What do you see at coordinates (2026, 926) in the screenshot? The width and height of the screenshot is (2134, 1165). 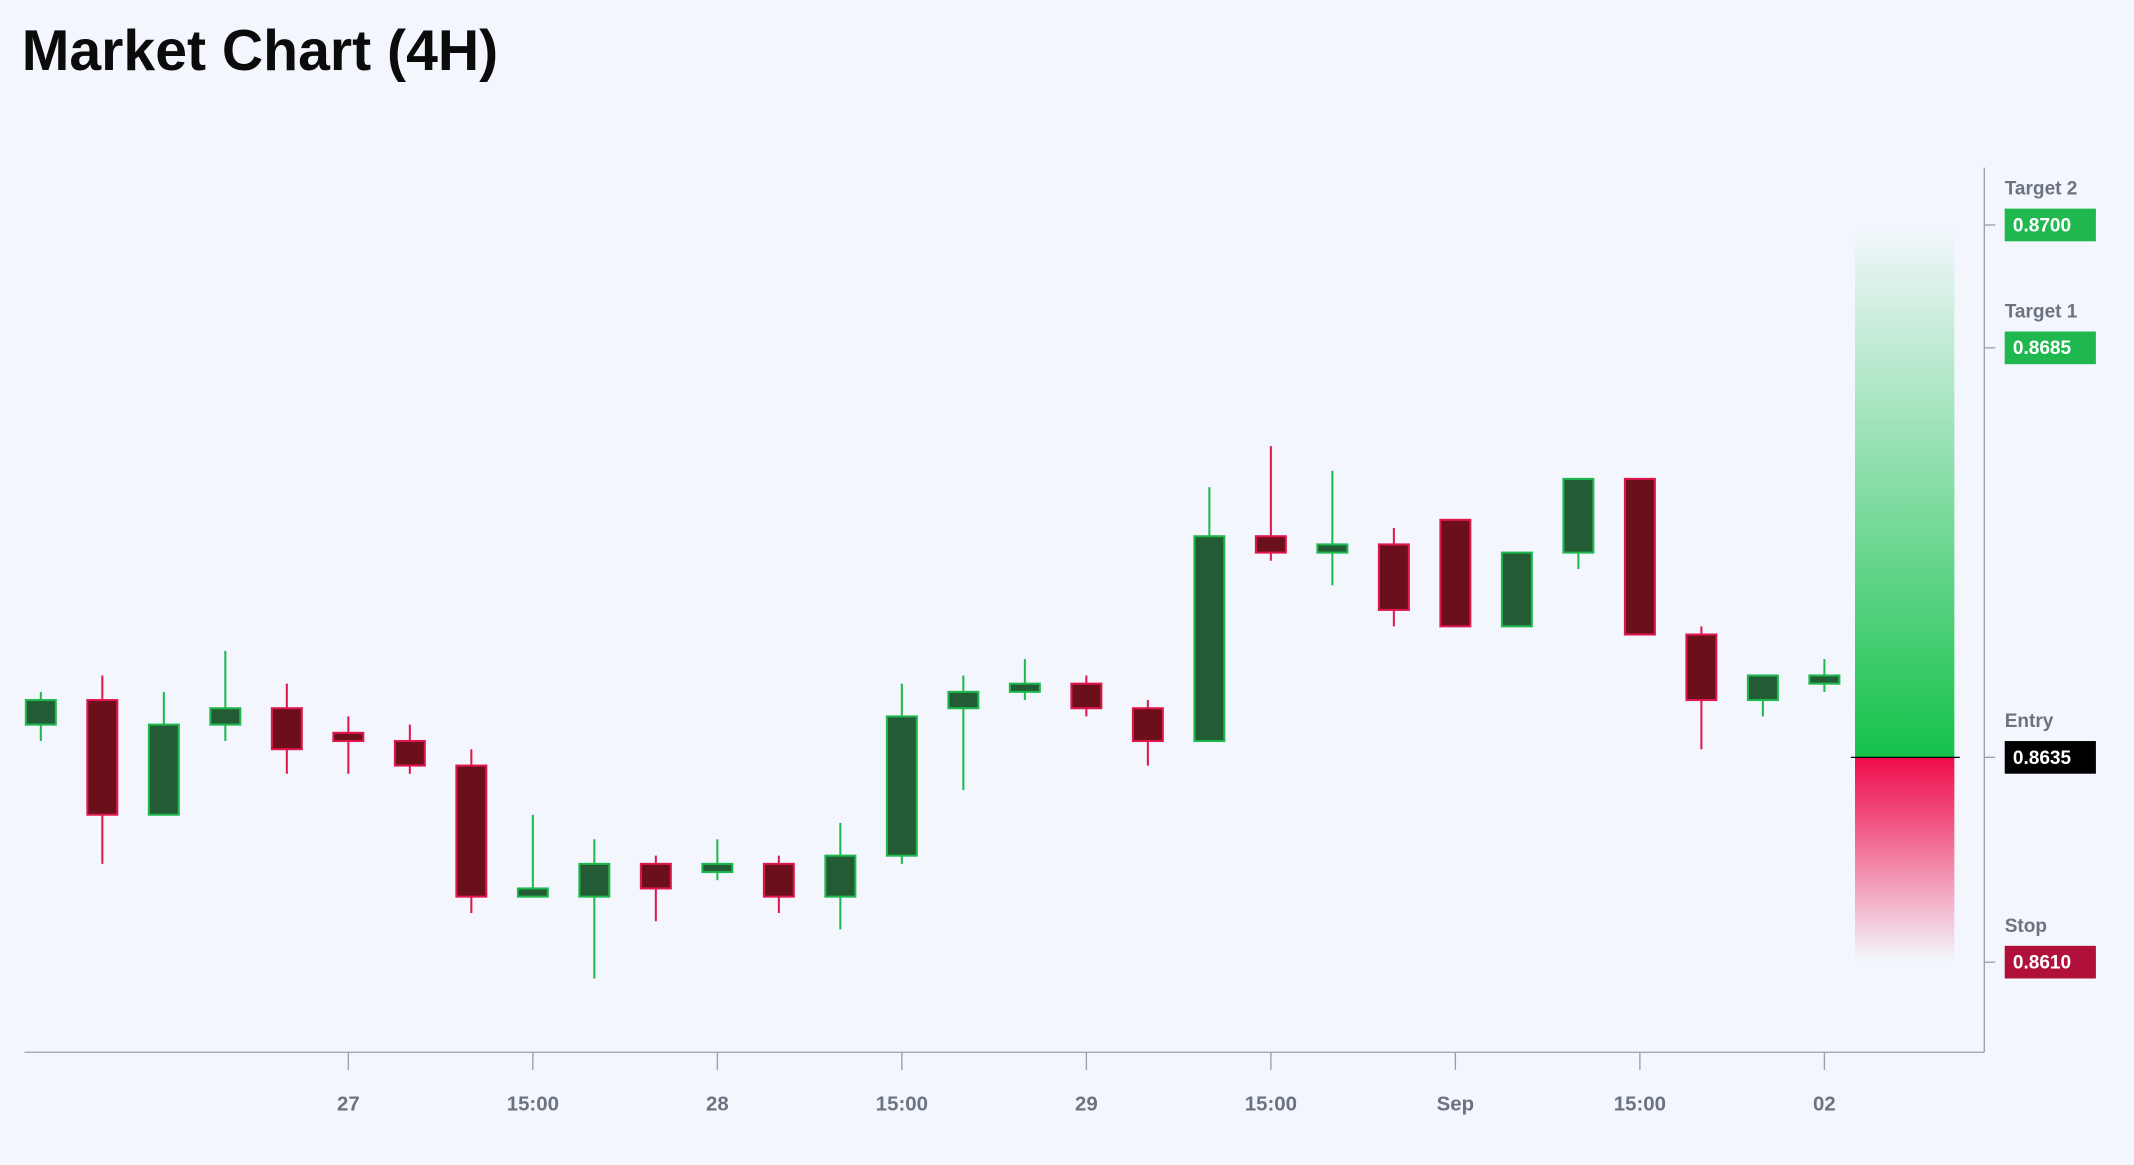 I see `level-name: Stop` at bounding box center [2026, 926].